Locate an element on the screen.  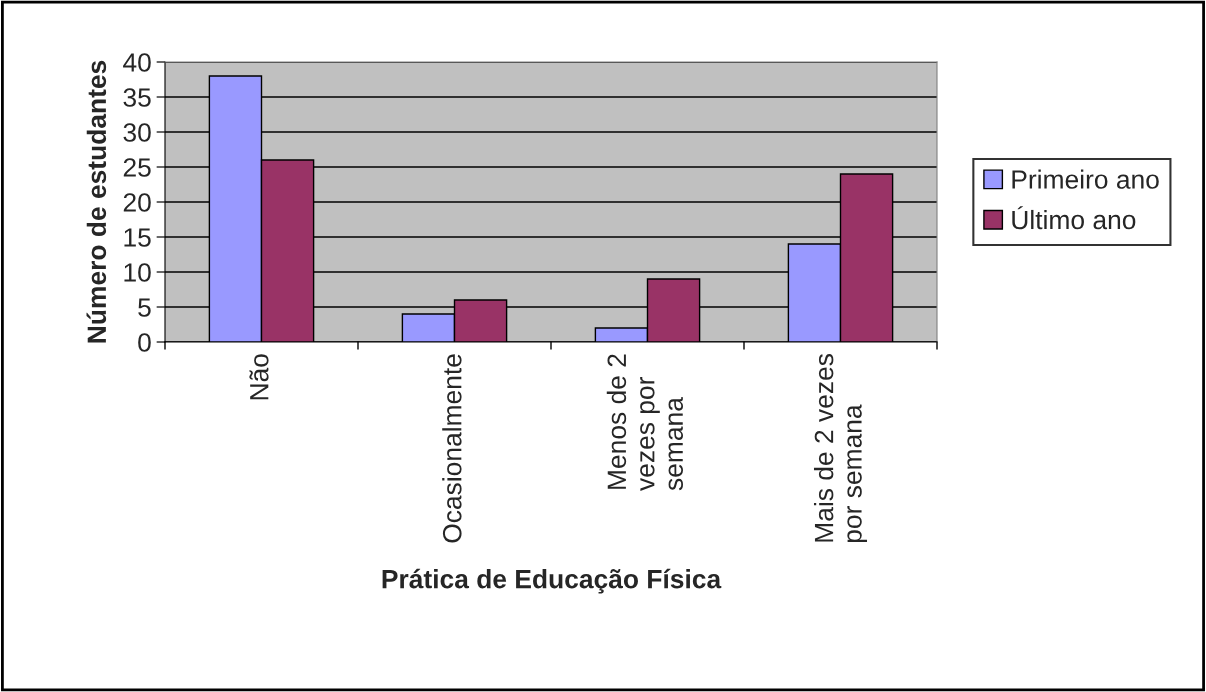
x-tick-label: Ocasionalmente is located at coordinates (452, 448).